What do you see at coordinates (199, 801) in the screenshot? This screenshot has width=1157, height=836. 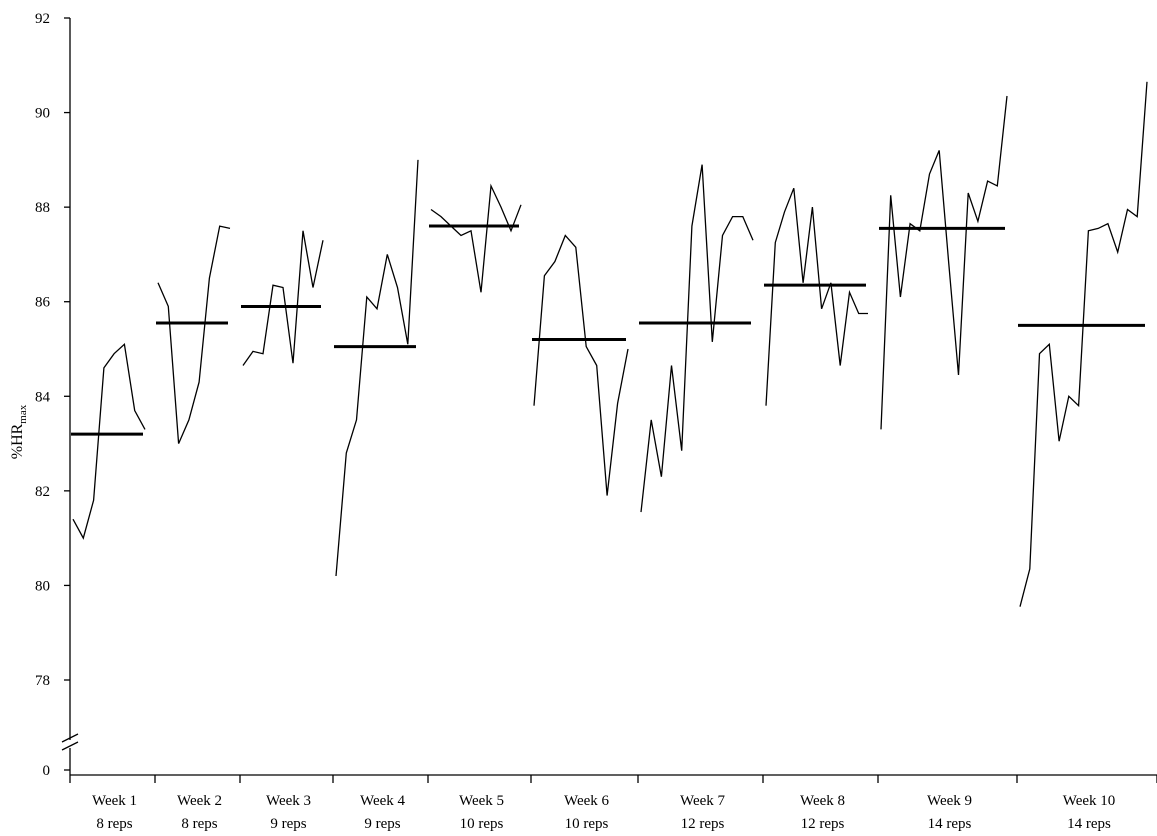 I see `week-label: Week 2` at bounding box center [199, 801].